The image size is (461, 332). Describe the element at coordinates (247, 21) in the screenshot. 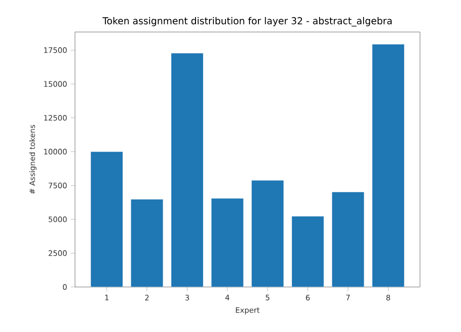

I see `chart-title: Token assignment distribution for layer 32 - abstract_algebra` at that location.